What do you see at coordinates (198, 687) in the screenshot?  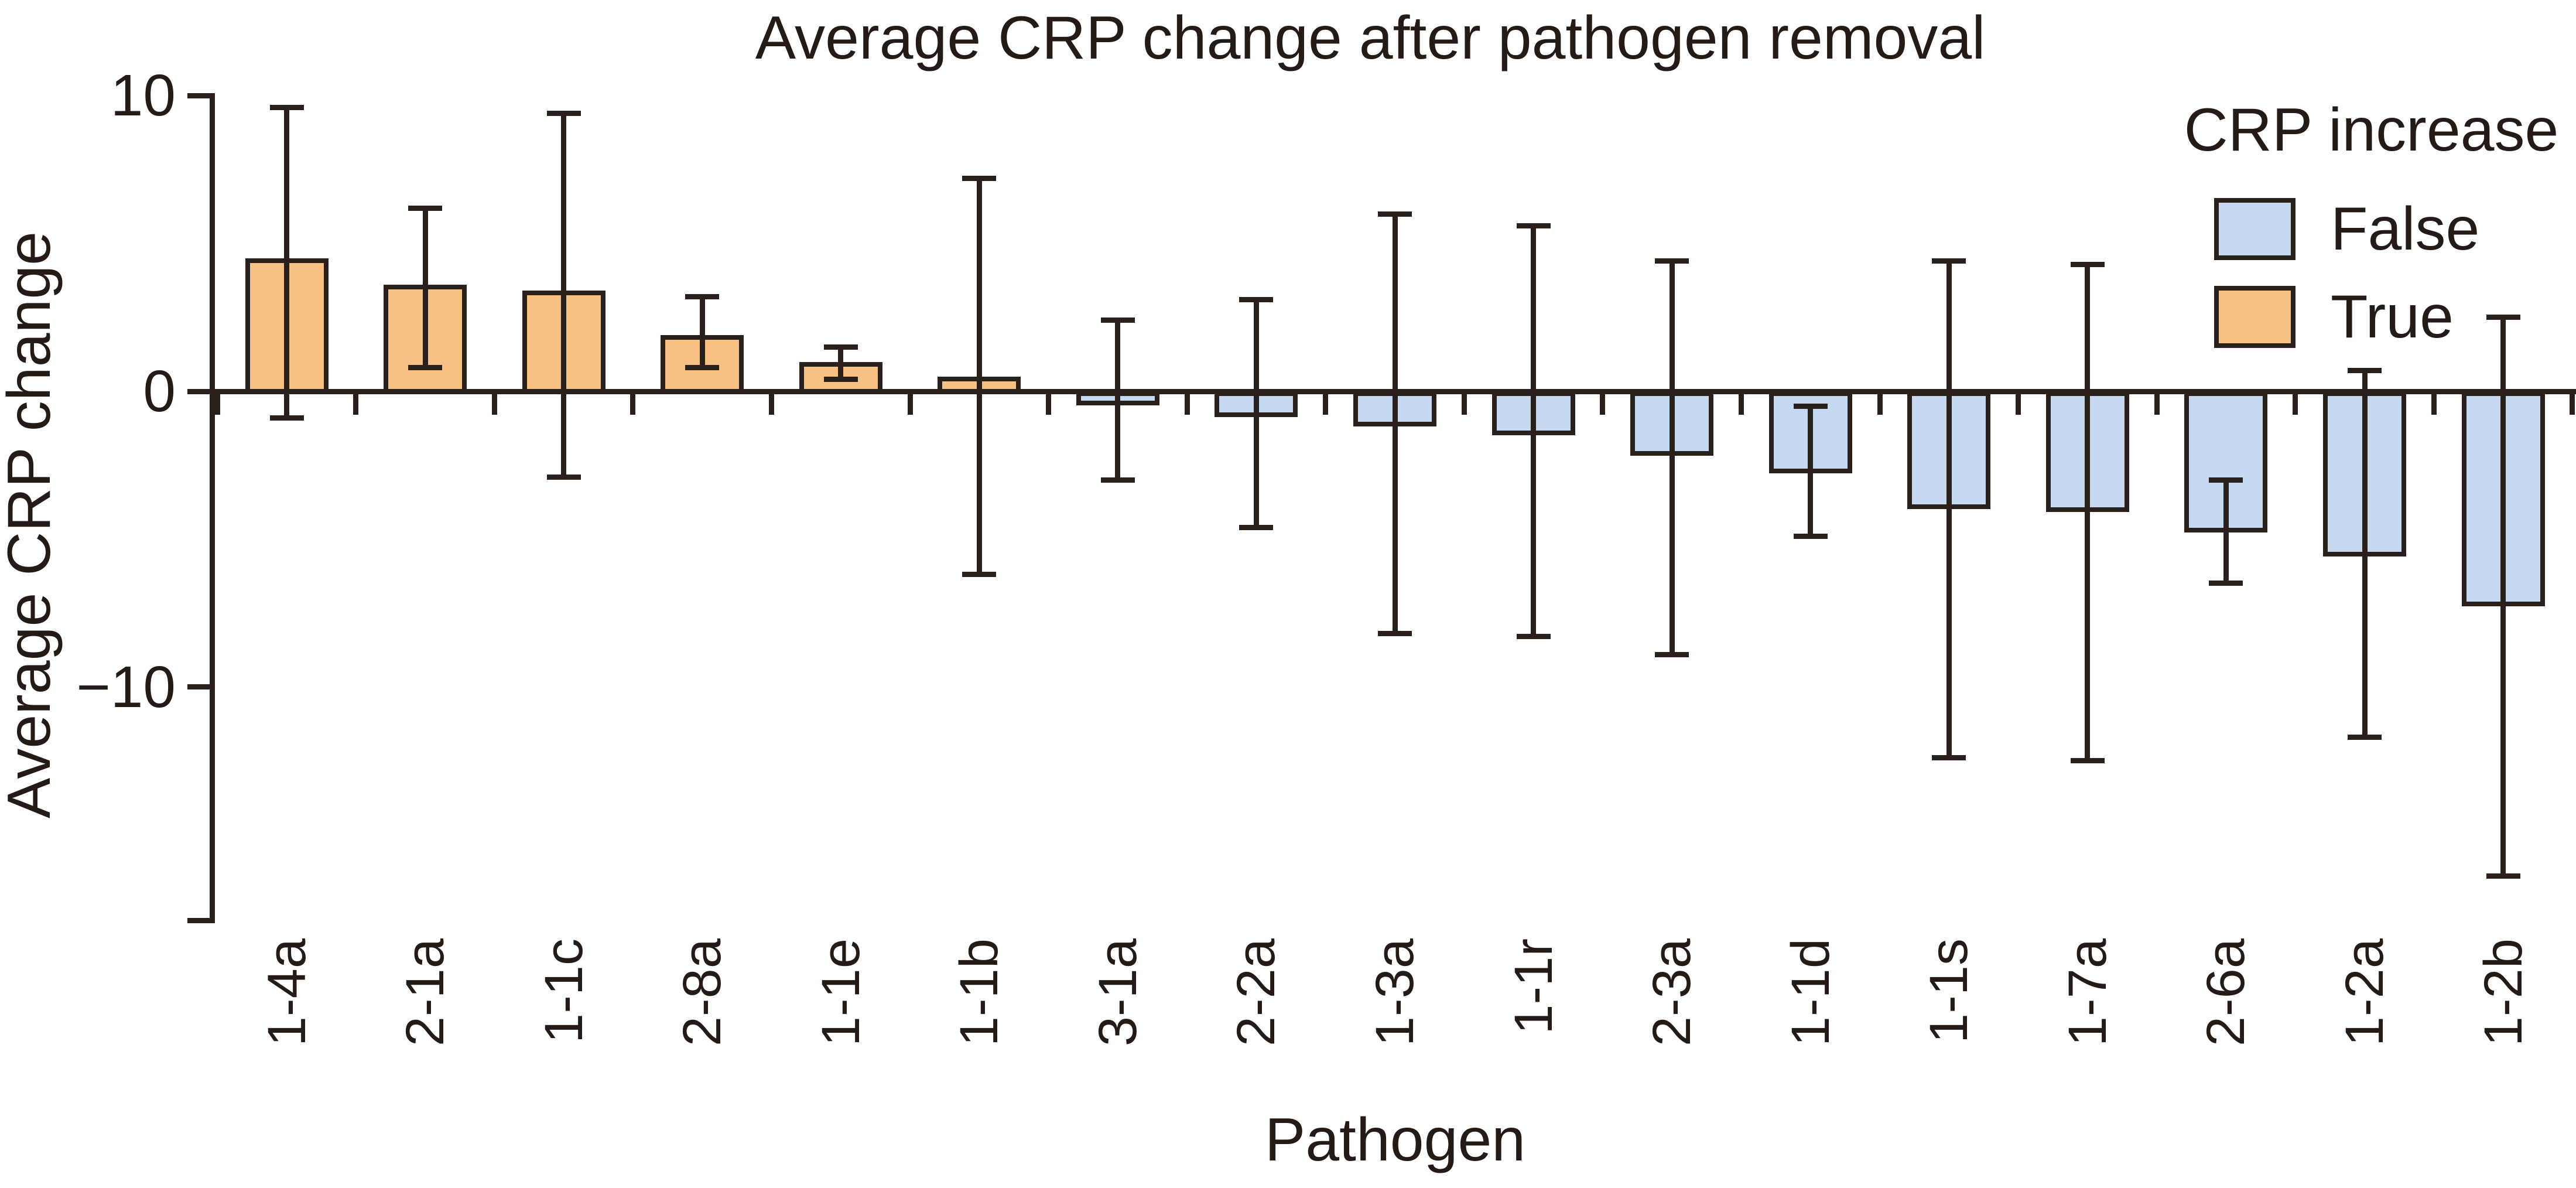 I see `y-axis-tick-−10` at bounding box center [198, 687].